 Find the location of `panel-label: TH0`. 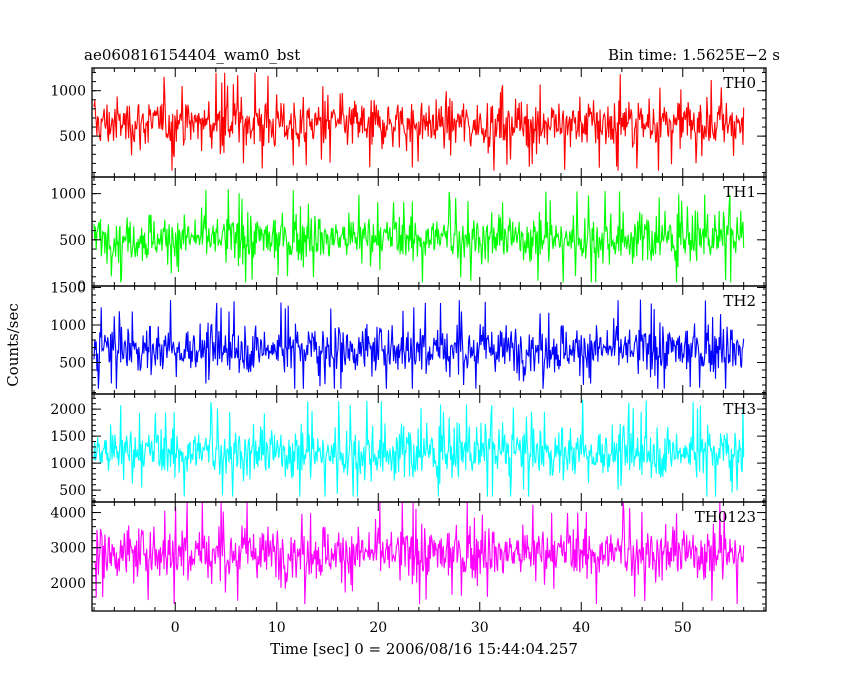

panel-label: TH0 is located at coordinates (739, 83).